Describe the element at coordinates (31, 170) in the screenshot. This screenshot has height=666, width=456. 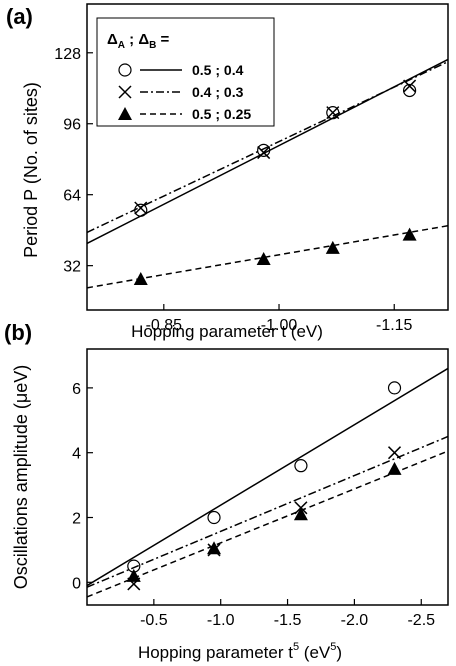
I see `panel-a-y-axis-label: Period P (No. of sites)` at that location.